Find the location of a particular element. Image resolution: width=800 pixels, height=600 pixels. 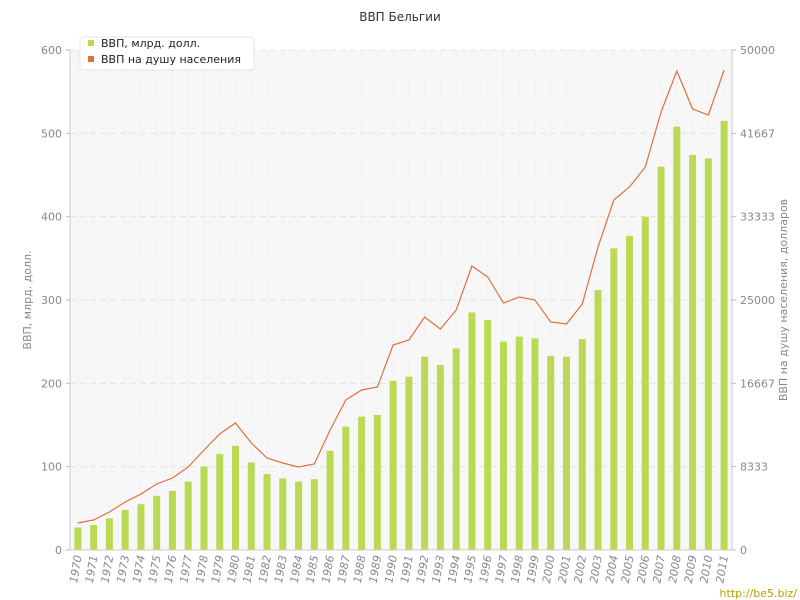

x-tick-label: 2002 is located at coordinates (581, 569).